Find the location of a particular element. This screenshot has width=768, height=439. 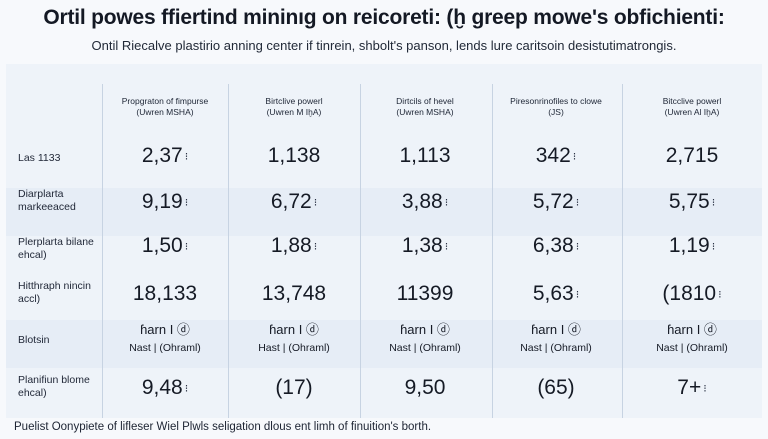

row-label: Plerplarta bilane ehcal) is located at coordinates (56, 248).